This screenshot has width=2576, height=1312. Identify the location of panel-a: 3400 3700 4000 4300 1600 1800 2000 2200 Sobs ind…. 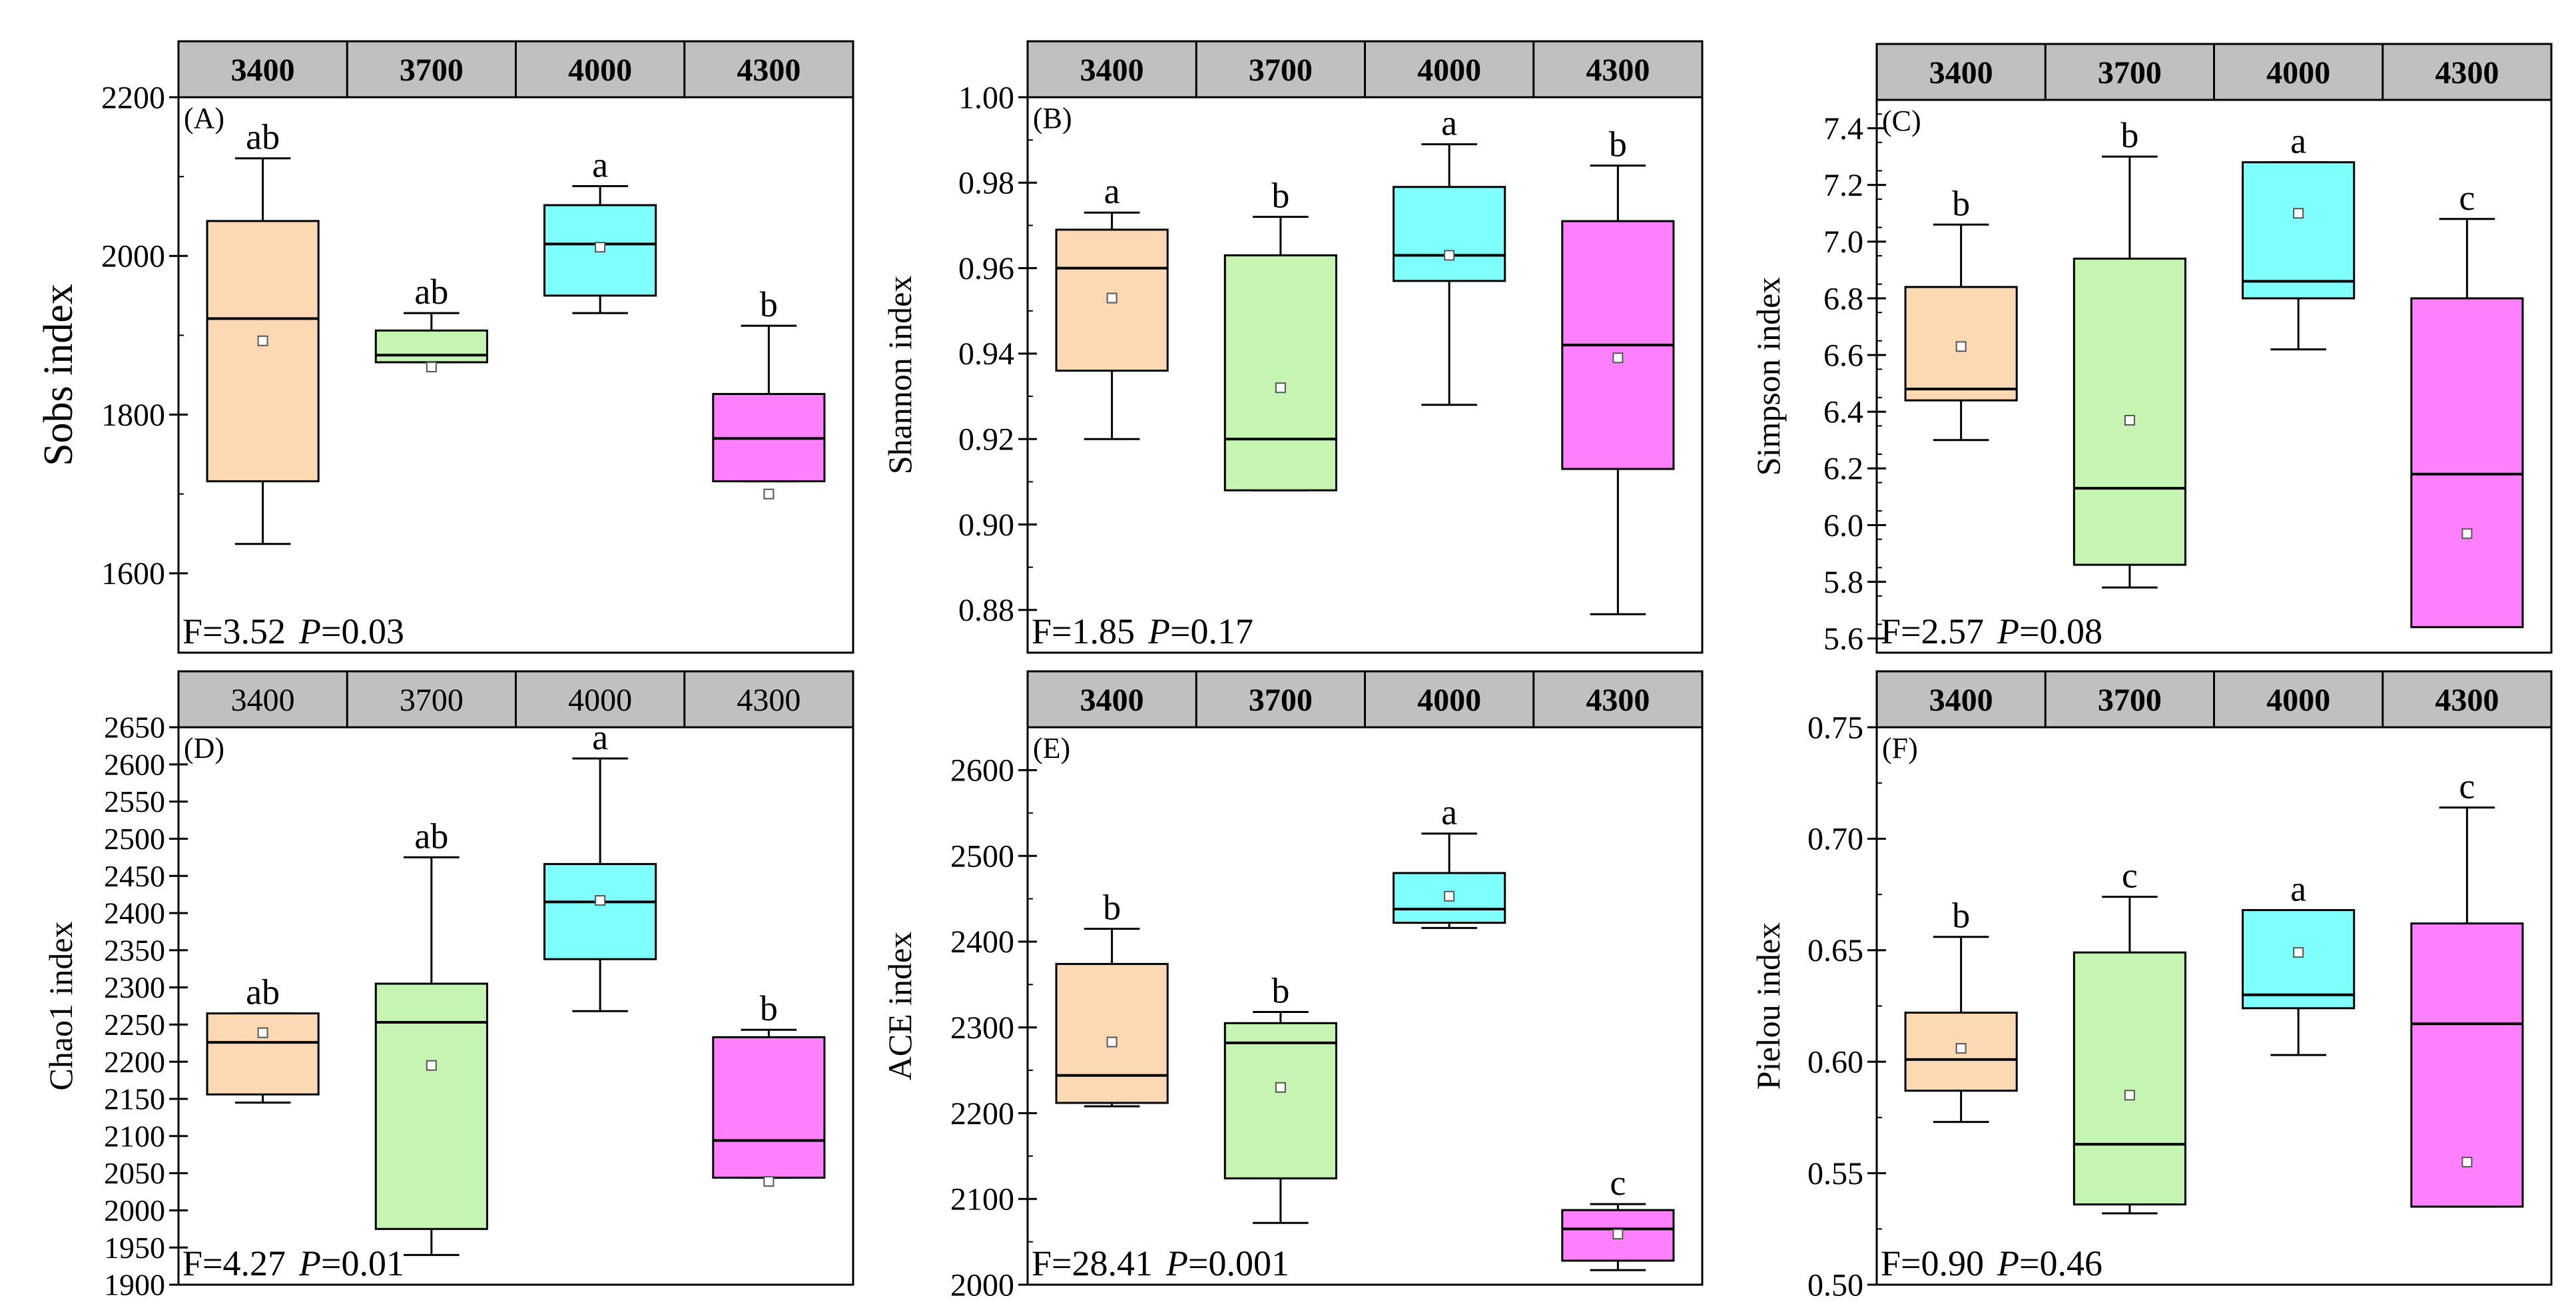
(445, 347).